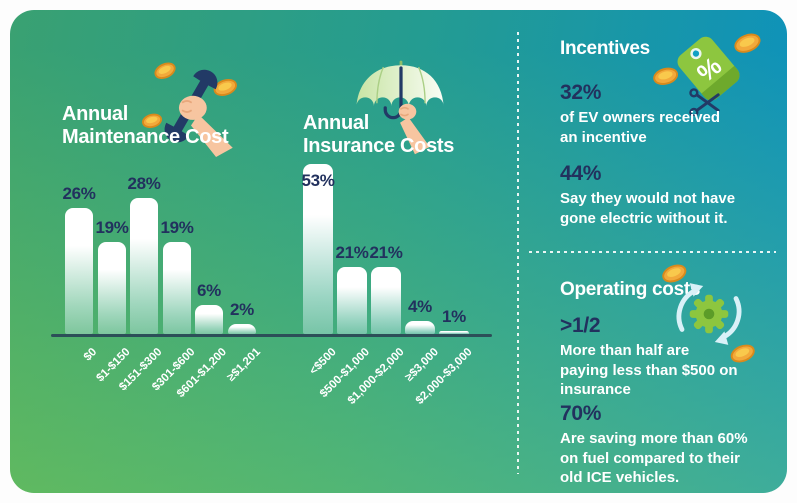  What do you see at coordinates (581, 173) in the screenshot?
I see `incentives-stat-2-value: 44%` at bounding box center [581, 173].